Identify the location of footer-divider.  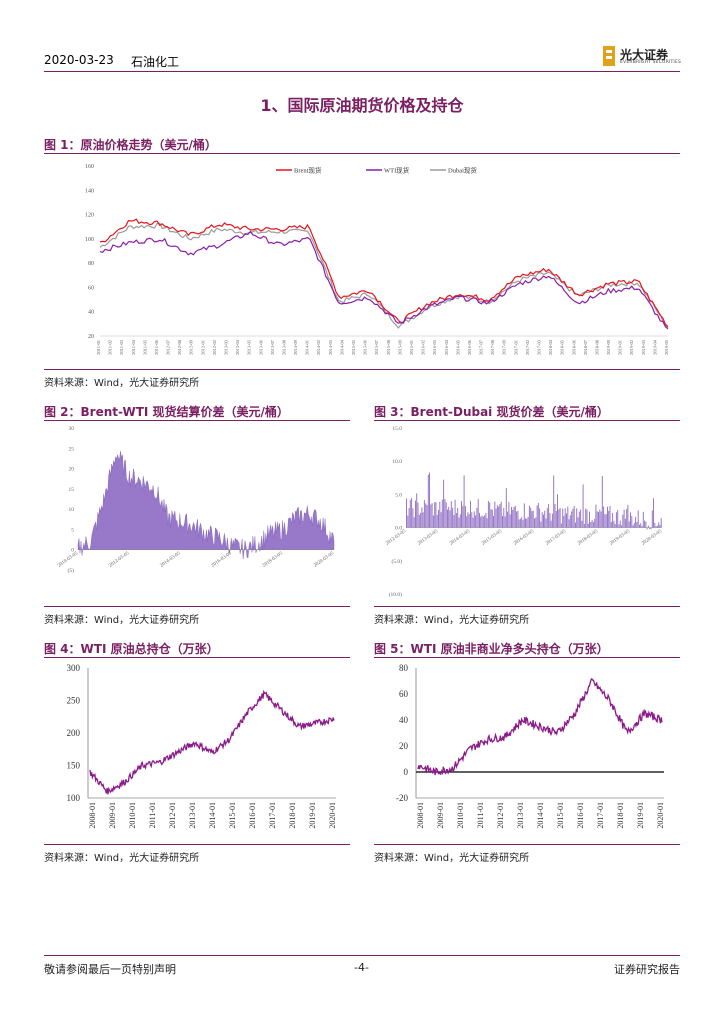
(362, 955).